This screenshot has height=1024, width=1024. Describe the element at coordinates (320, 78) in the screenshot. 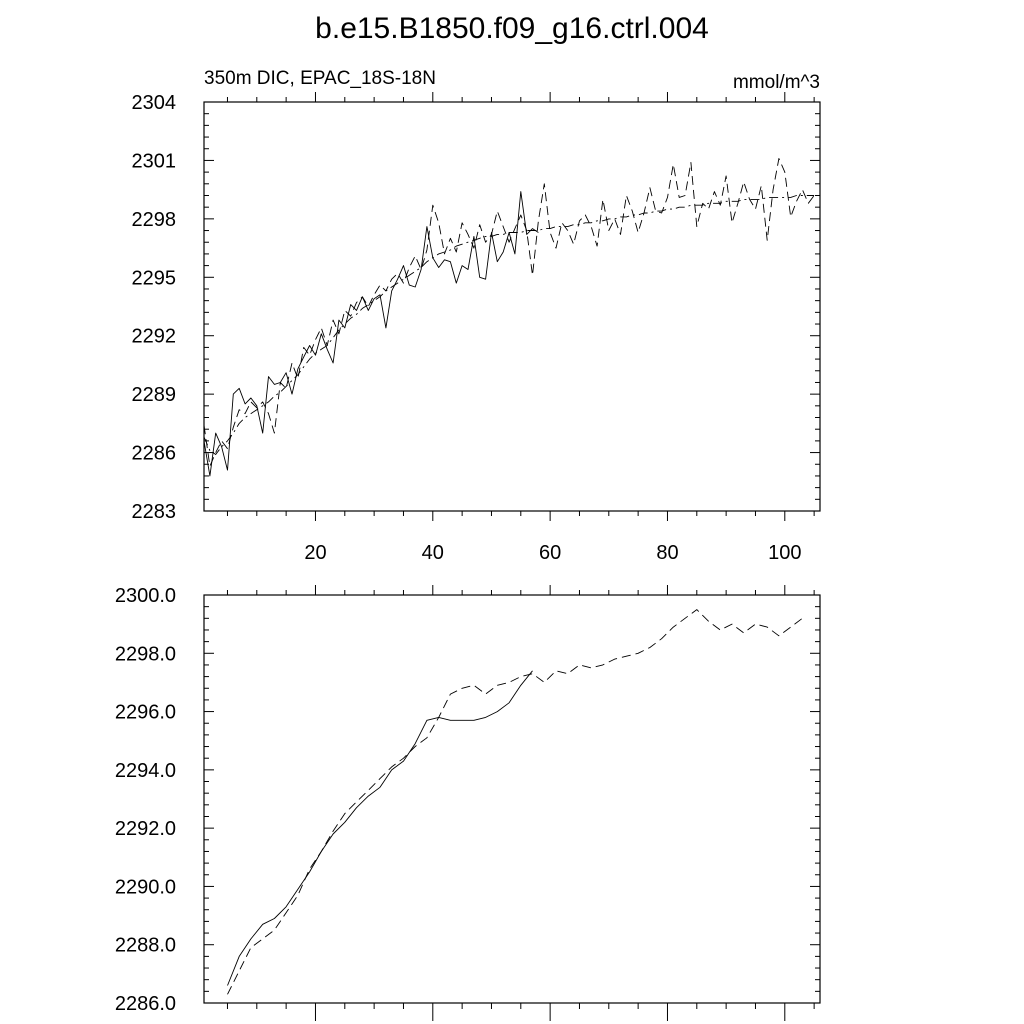

I see `chart-subtitle-left: 350m DIC, EPAC_18S-18N` at that location.